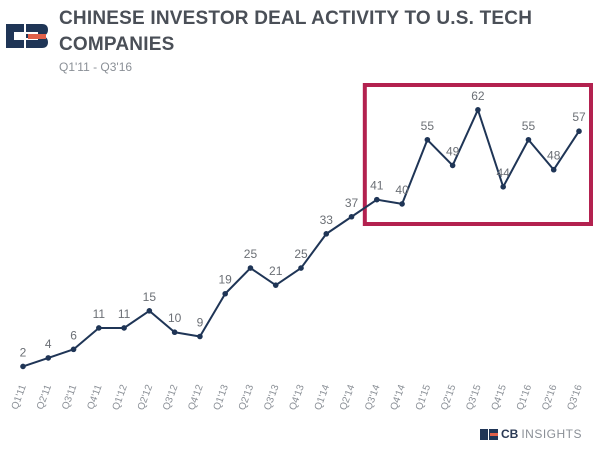 This screenshot has width=600, height=449. Describe the element at coordinates (352, 203) in the screenshot. I see `data-label: 37` at that location.